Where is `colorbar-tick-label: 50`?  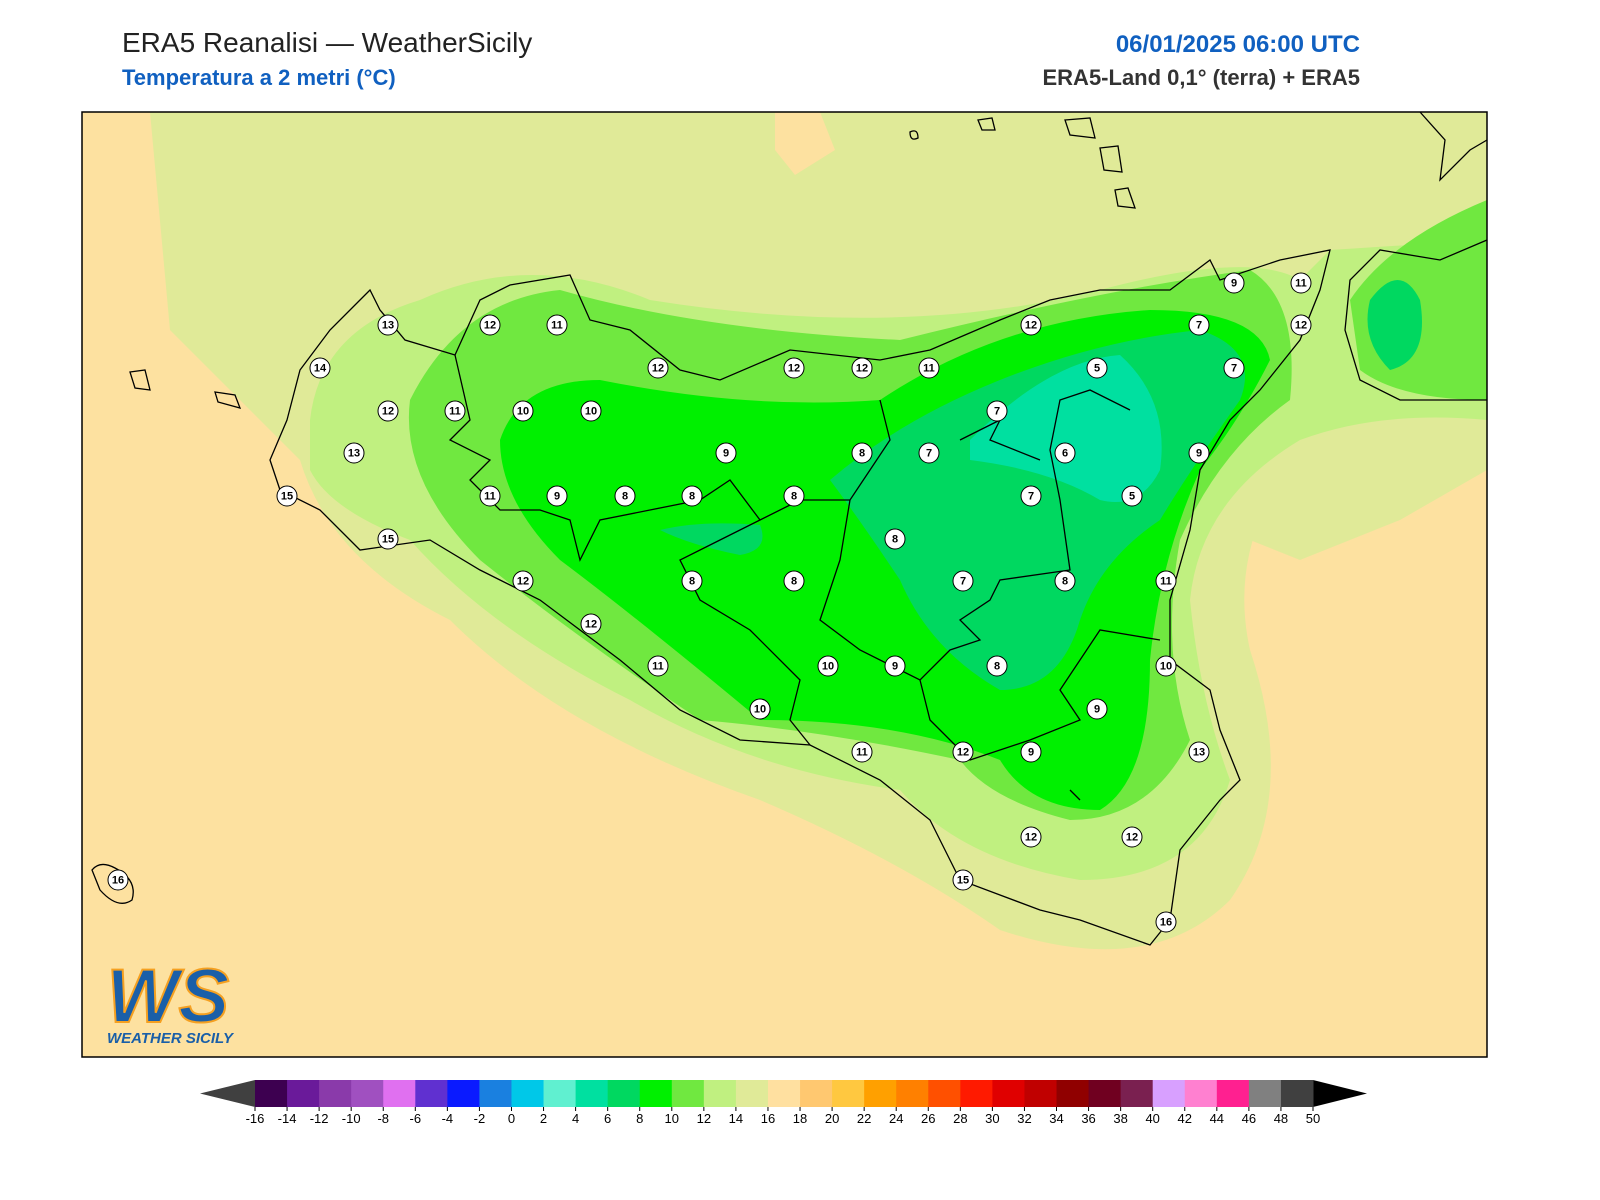
colorbar-tick-label: 50 is located at coordinates (1313, 1118).